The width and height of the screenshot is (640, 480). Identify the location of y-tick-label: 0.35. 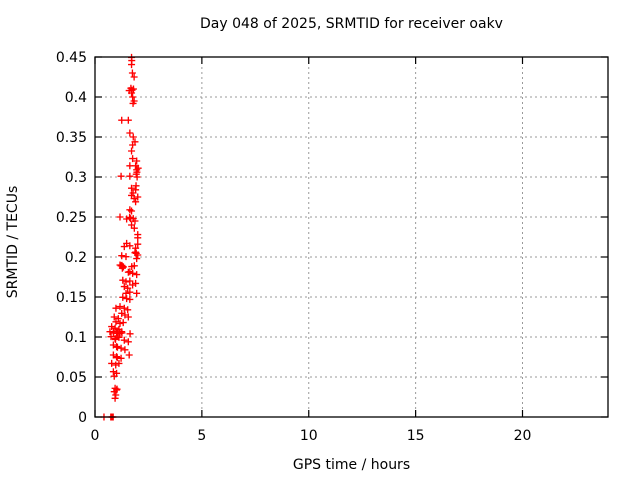
(71, 138).